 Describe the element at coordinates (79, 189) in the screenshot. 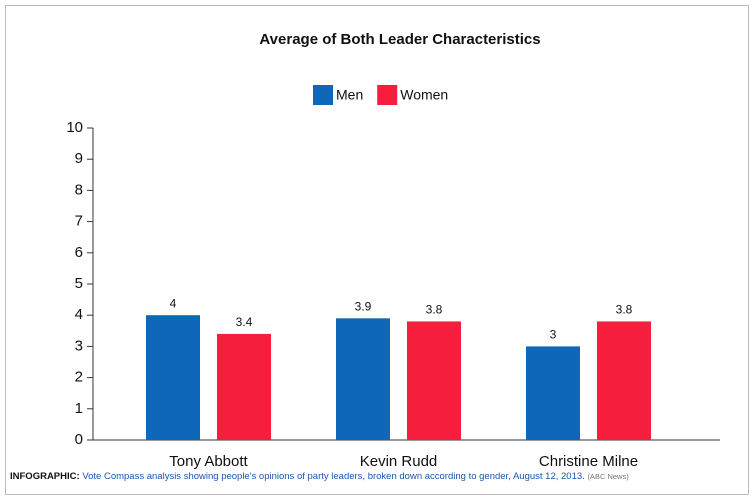

I see `y-tick-label: 8` at that location.